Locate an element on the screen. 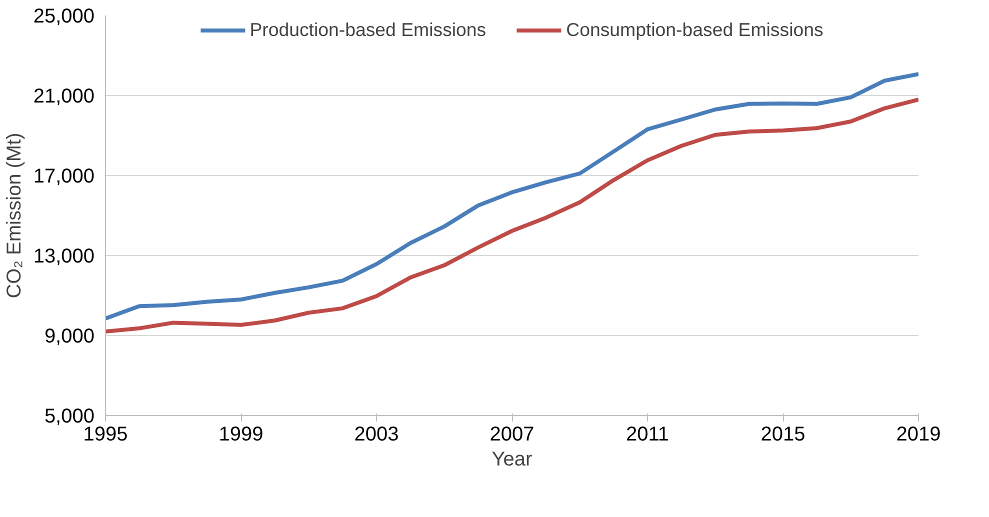 Image resolution: width=989 pixels, height=517 pixels. y-tick-label: 13,000 is located at coordinates (63, 257).